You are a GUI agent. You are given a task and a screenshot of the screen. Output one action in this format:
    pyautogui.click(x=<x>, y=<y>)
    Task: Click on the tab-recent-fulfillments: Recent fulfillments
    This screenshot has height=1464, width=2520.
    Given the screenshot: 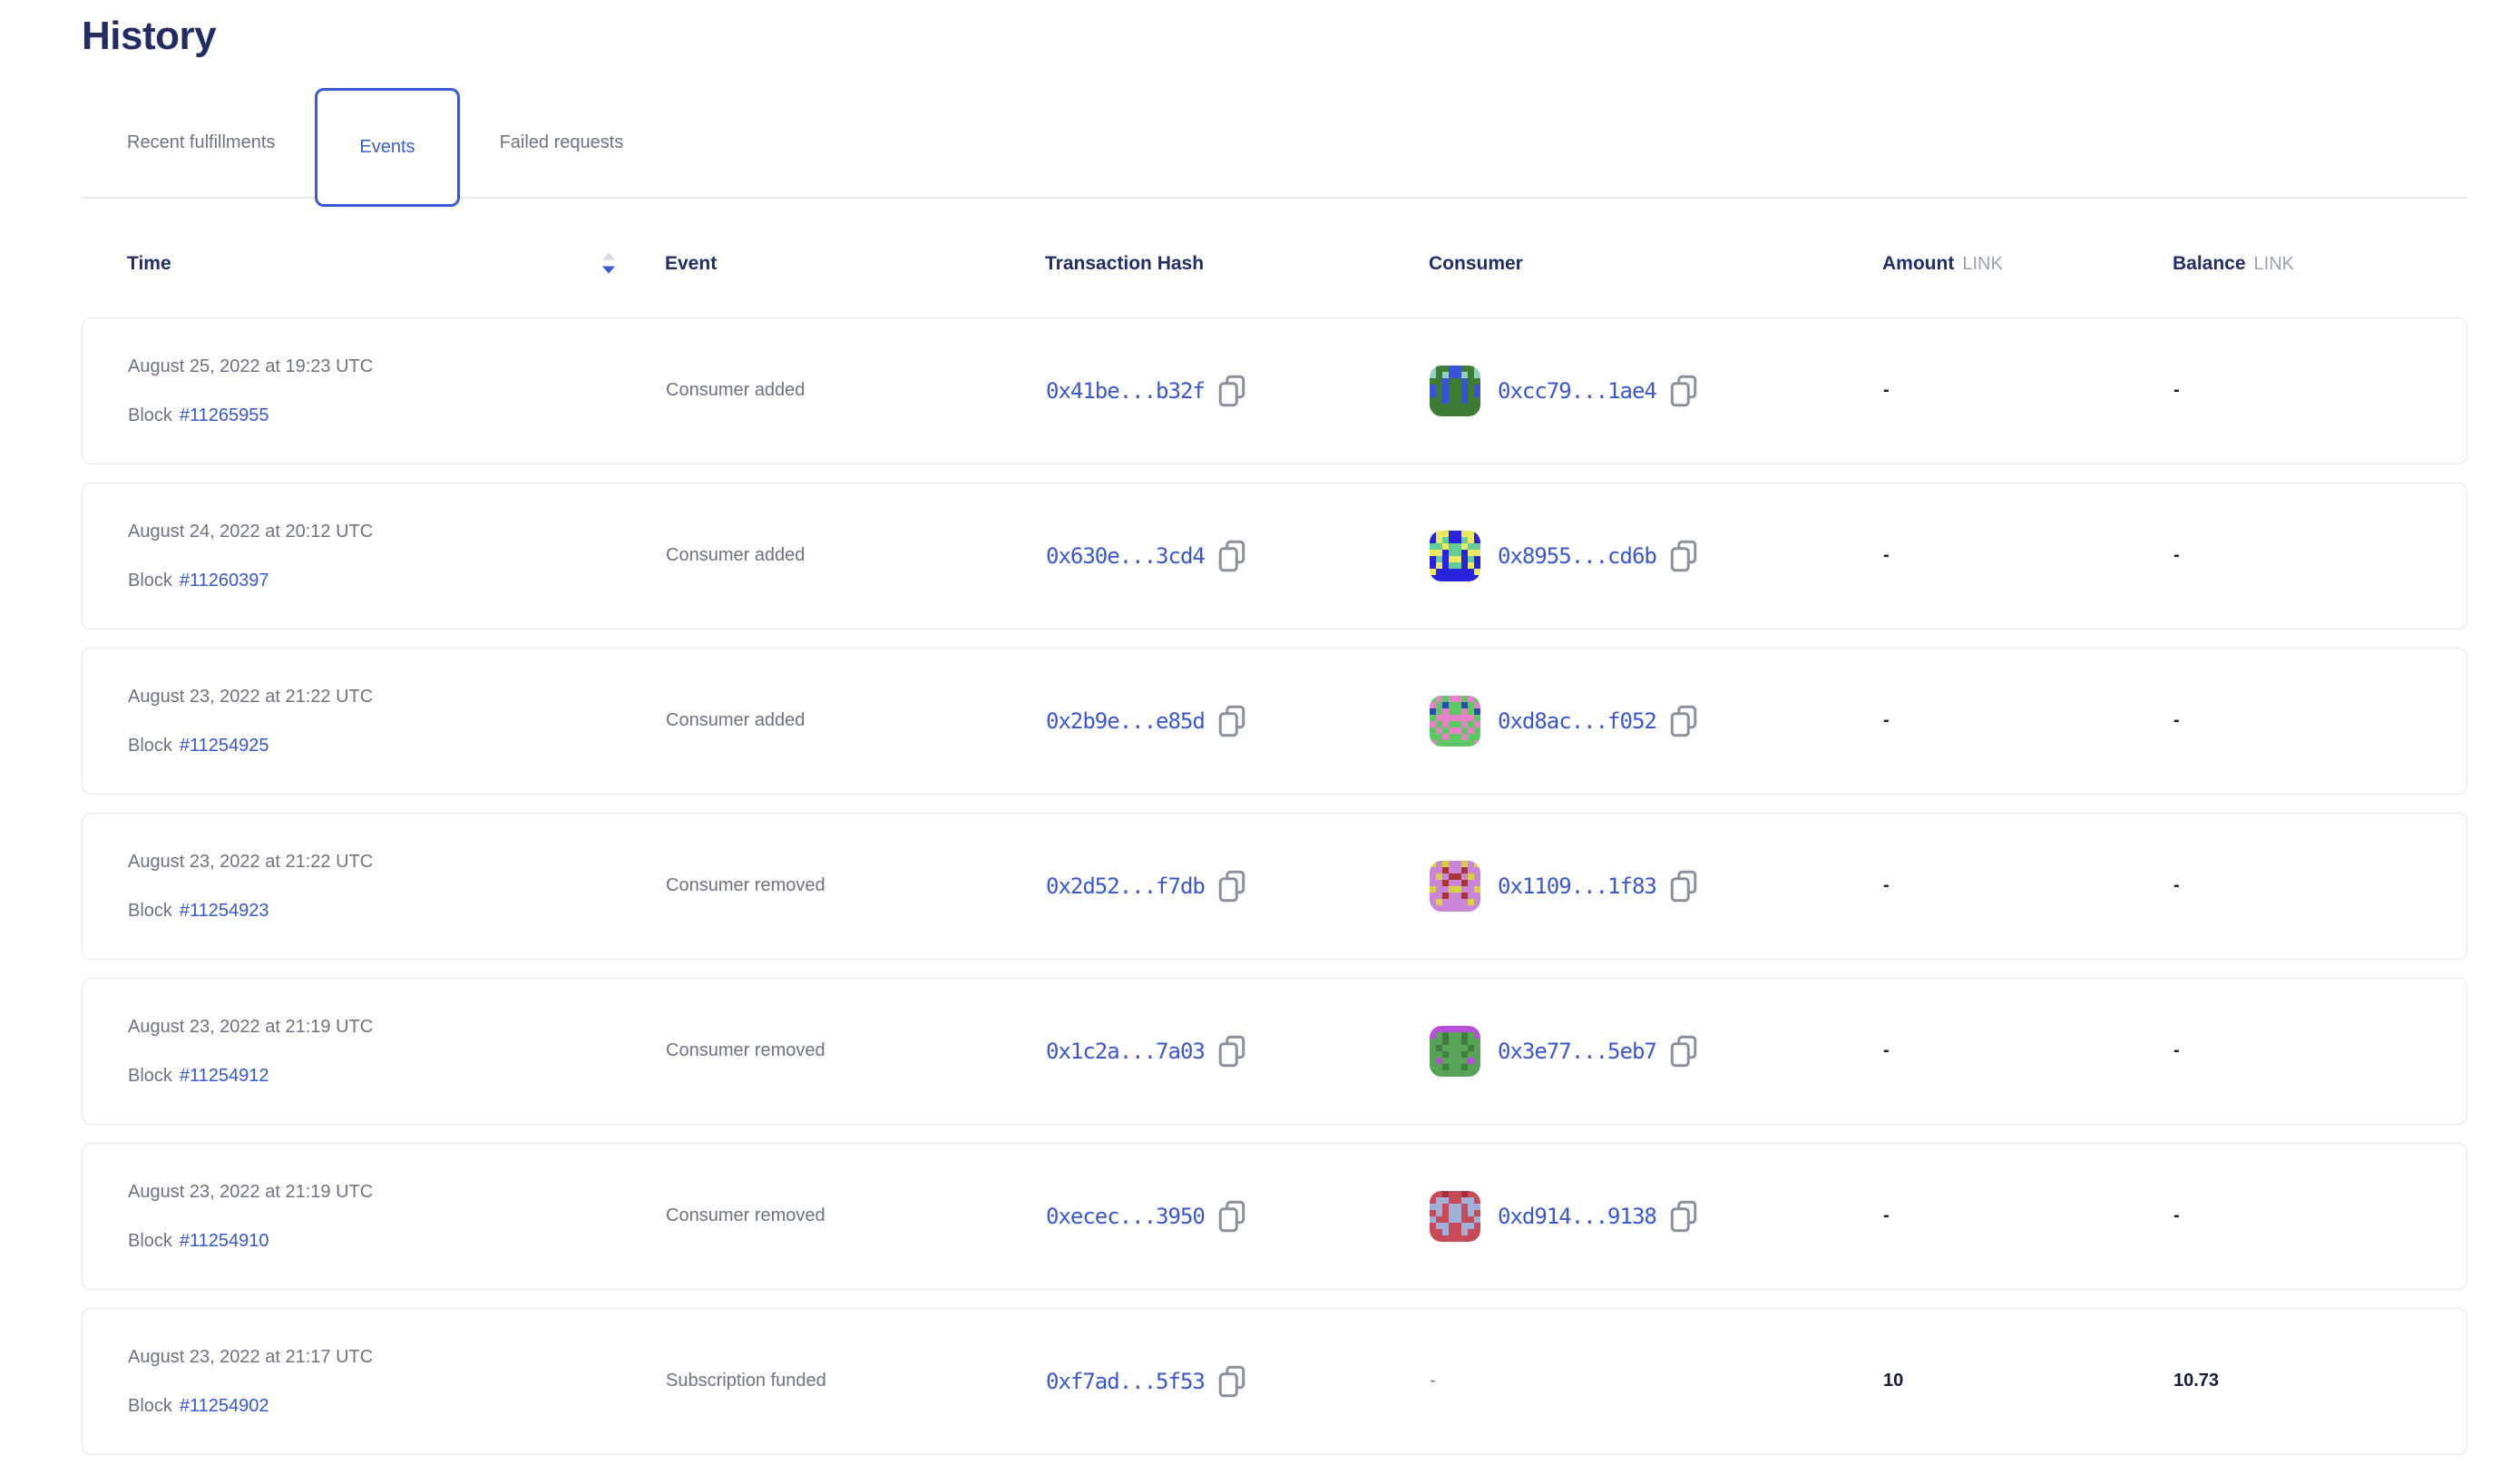 What is the action you would take?
    pyautogui.click(x=202, y=142)
    